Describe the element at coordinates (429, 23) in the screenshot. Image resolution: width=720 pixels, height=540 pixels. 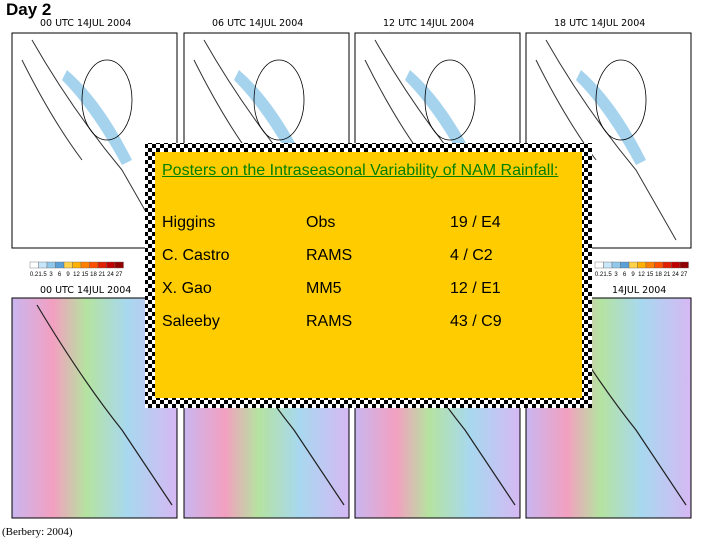
I see `panel-title: 12 UTC 14JUL 2004` at that location.